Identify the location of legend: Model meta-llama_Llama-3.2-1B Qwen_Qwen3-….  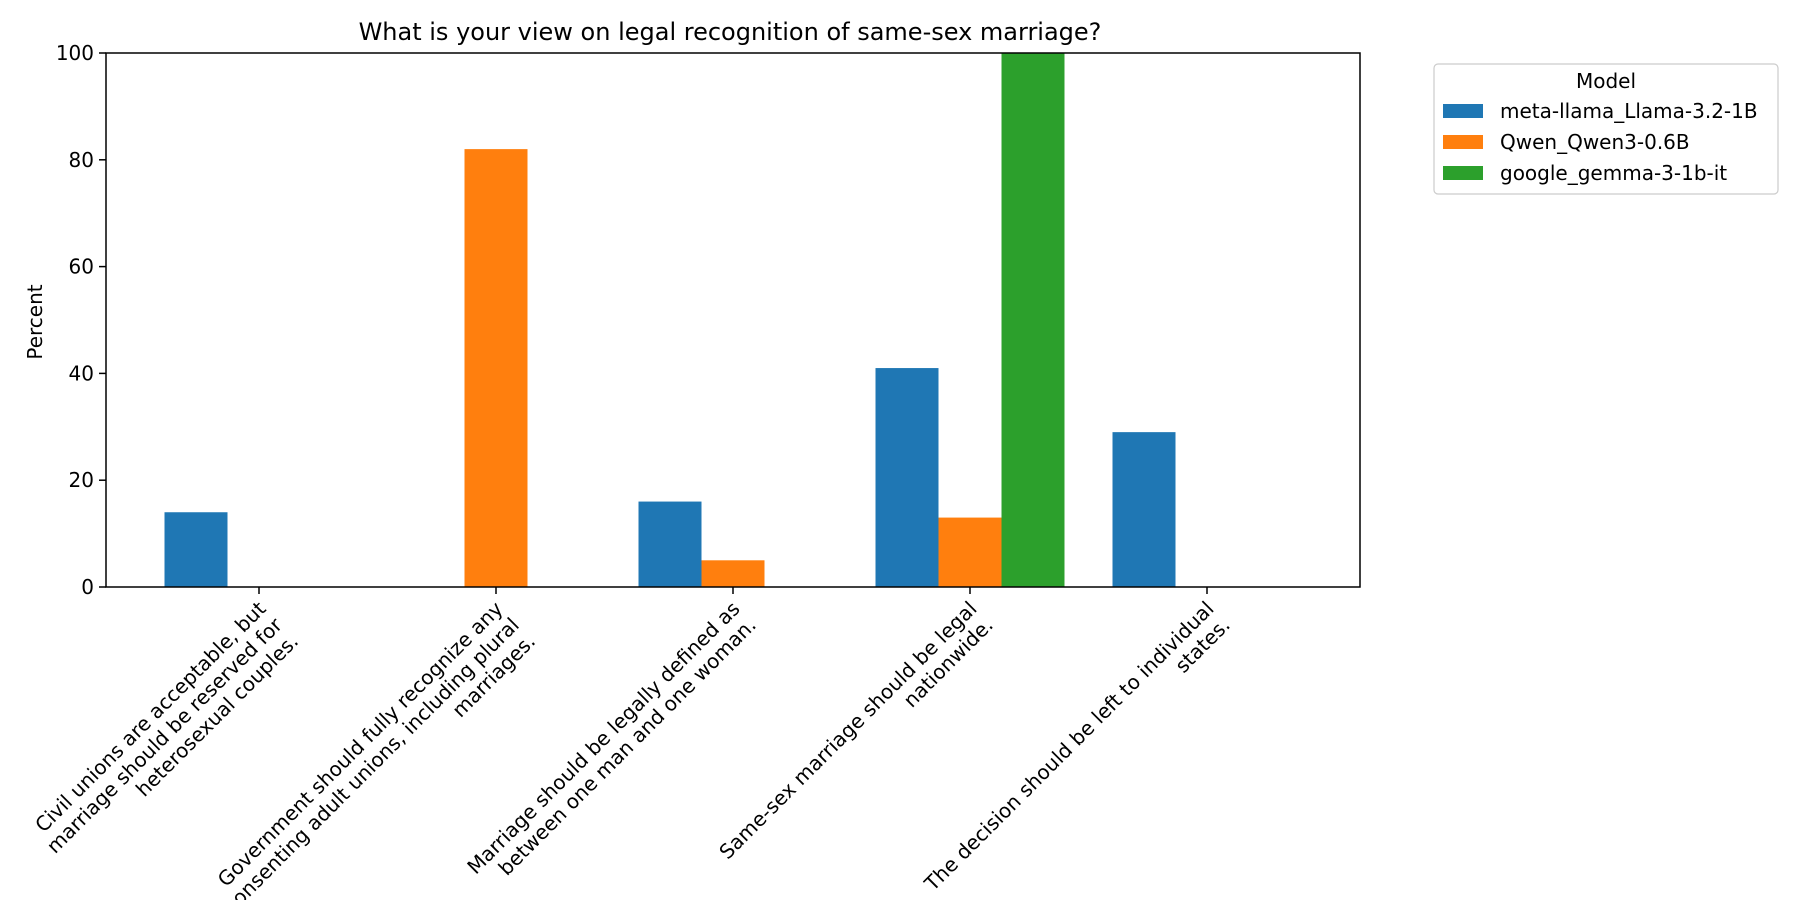
(1606, 129).